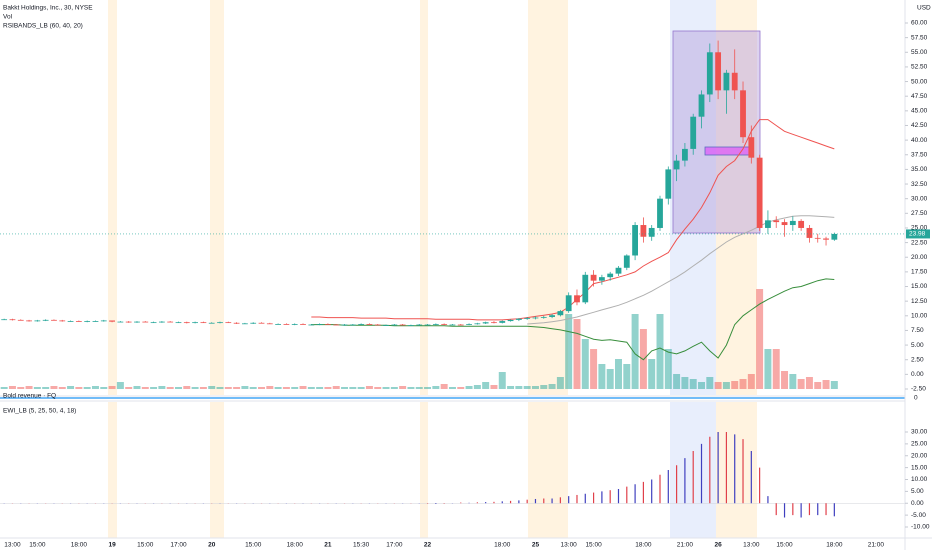 This screenshot has height=550, width=932. Describe the element at coordinates (919, 81) in the screenshot. I see `y-tick-label: 50.00` at that location.